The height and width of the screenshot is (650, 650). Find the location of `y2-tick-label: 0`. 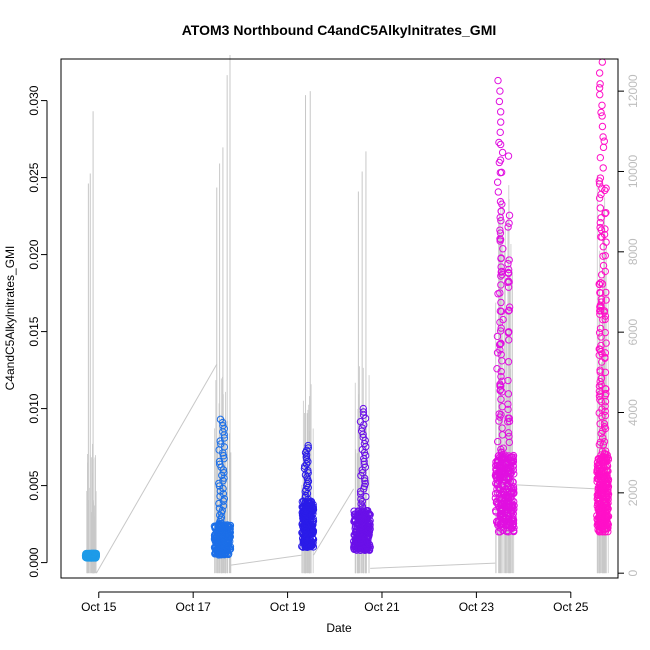

y2-tick-label: 0 is located at coordinates (633, 573).